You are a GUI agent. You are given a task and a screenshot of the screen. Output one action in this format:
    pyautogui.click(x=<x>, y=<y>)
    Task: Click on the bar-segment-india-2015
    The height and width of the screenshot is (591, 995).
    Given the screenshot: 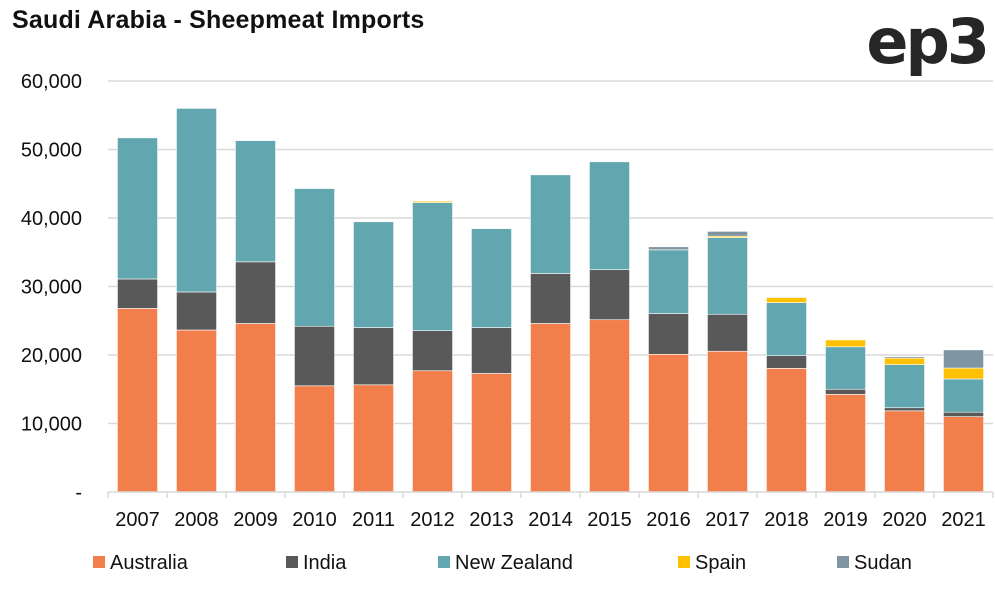 What is the action you would take?
    pyautogui.click(x=609, y=295)
    